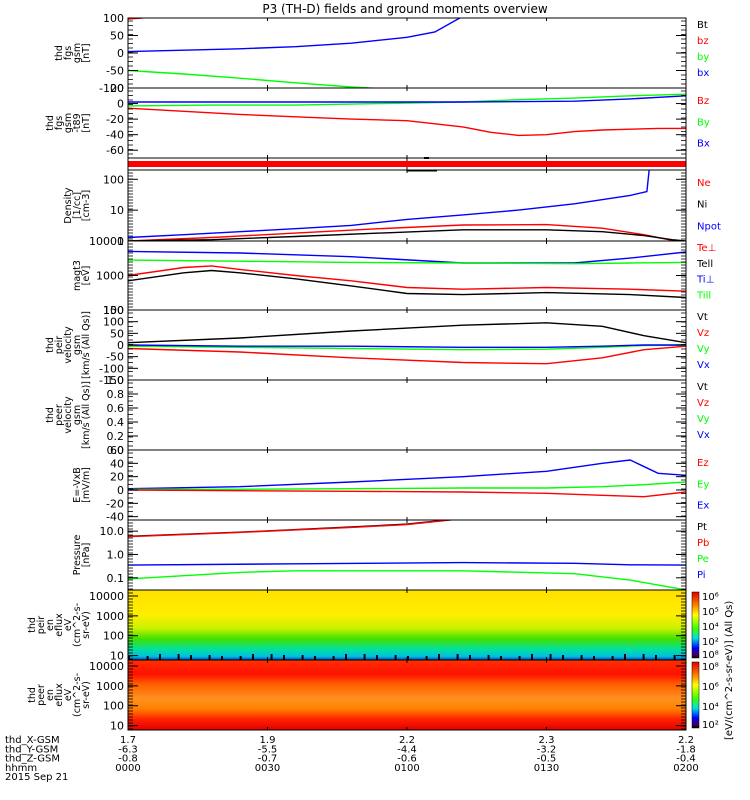 The image size is (750, 800). What do you see at coordinates (82, 485) in the screenshot?
I see `y-axis-label: E=-VxB[mV/m]` at bounding box center [82, 485].